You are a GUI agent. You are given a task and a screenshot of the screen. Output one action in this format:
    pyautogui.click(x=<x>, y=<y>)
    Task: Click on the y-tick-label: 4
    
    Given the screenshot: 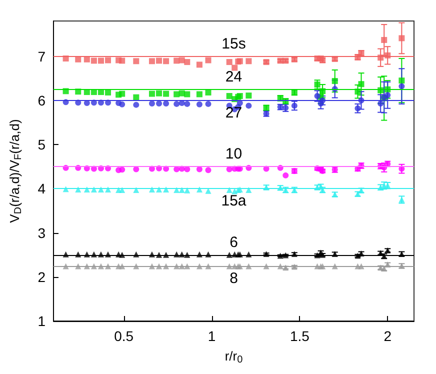 What is the action you would take?
    pyautogui.click(x=42, y=188)
    